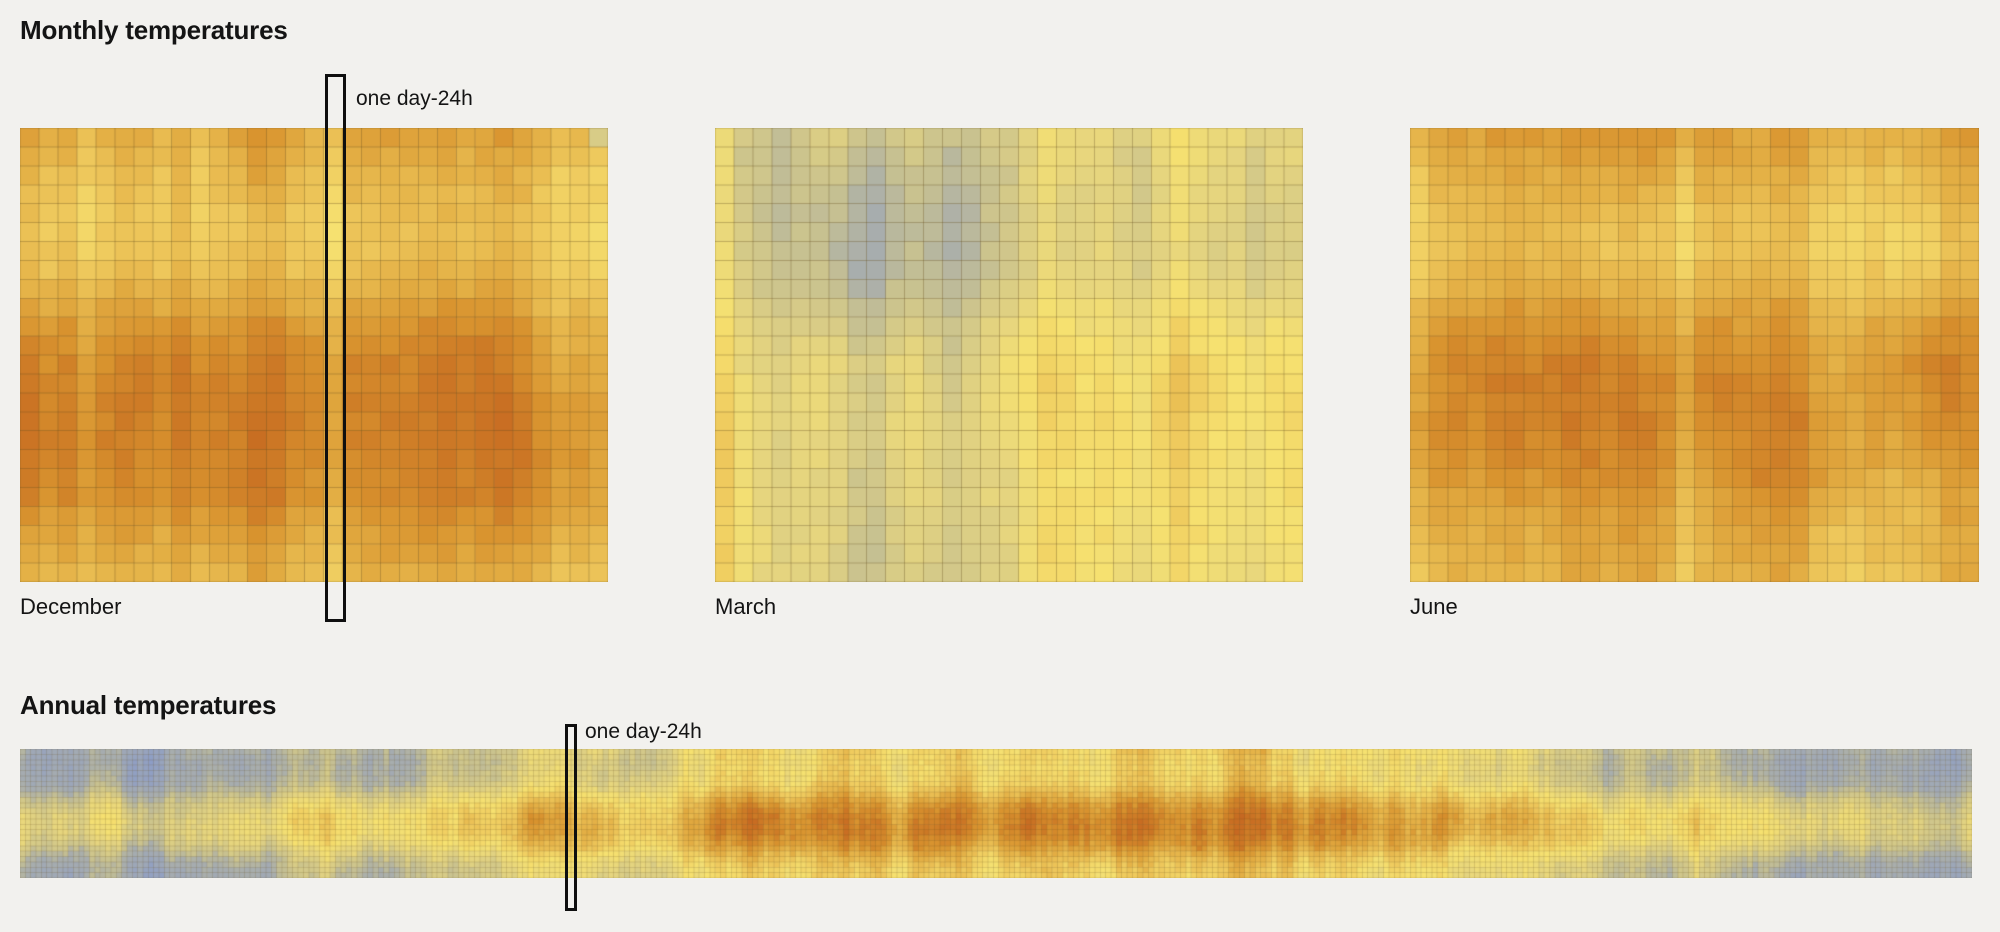 Image resolution: width=2000 pixels, height=932 pixels. What do you see at coordinates (643, 731) in the screenshot?
I see `one-day-marker-annual-label: one day-24h` at bounding box center [643, 731].